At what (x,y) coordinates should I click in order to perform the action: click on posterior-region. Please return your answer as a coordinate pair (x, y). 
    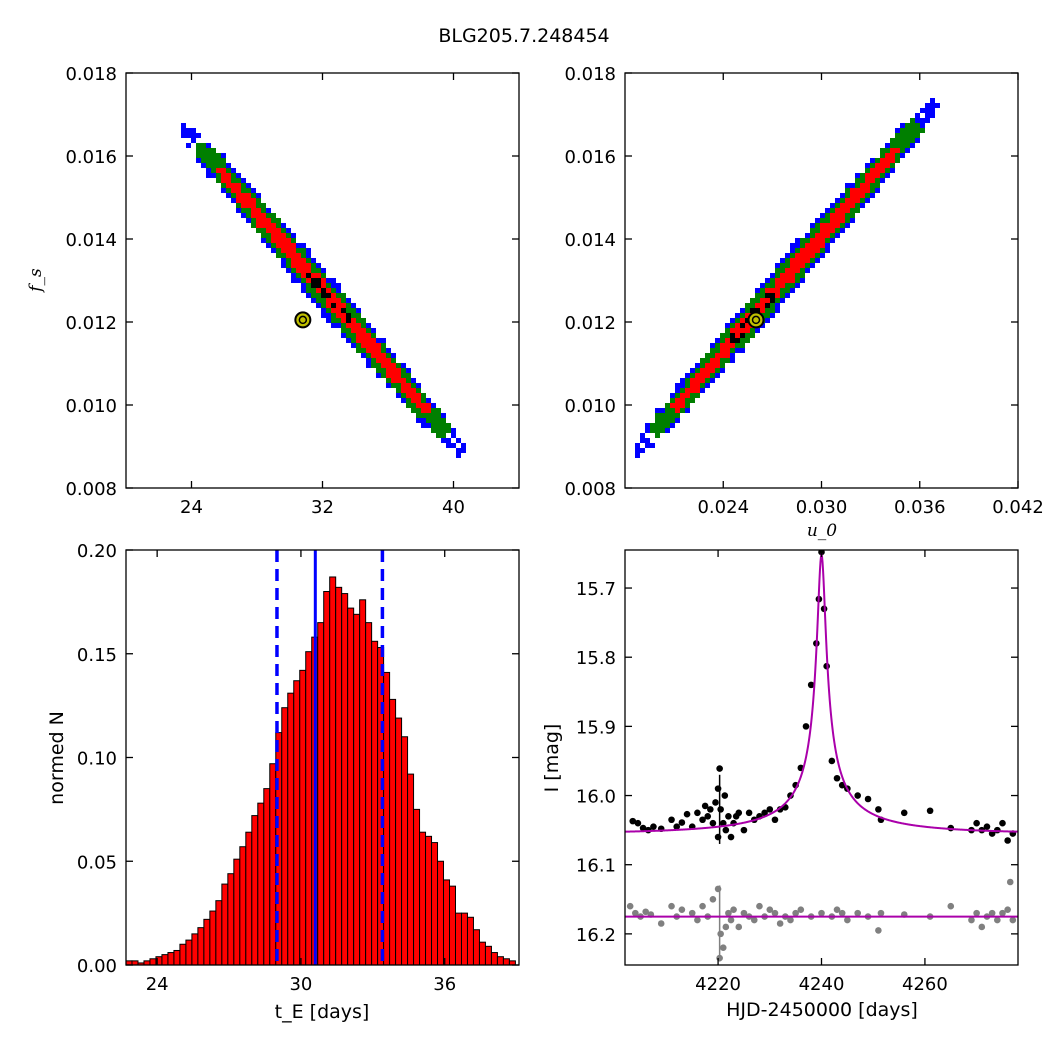
    Looking at the image, I should click on (323, 290).